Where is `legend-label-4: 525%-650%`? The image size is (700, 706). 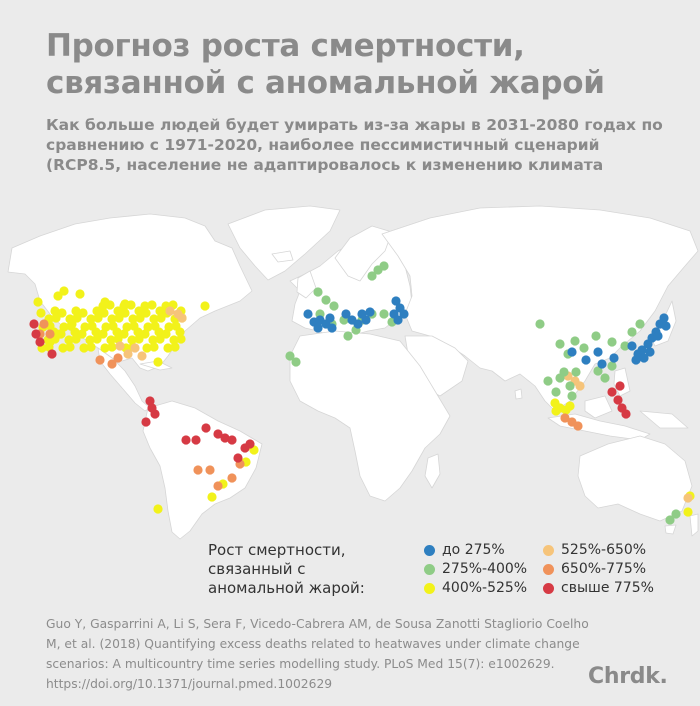
legend-label-4: 525%-650% is located at coordinates (604, 550).